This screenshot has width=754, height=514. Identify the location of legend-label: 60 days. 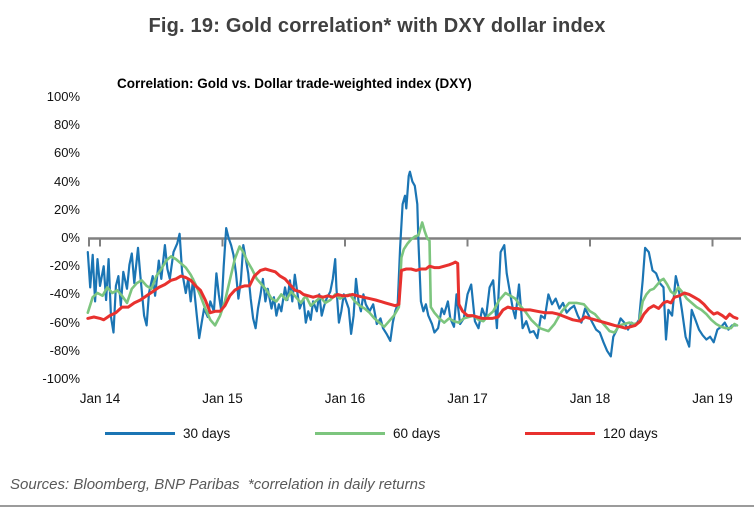
(417, 433).